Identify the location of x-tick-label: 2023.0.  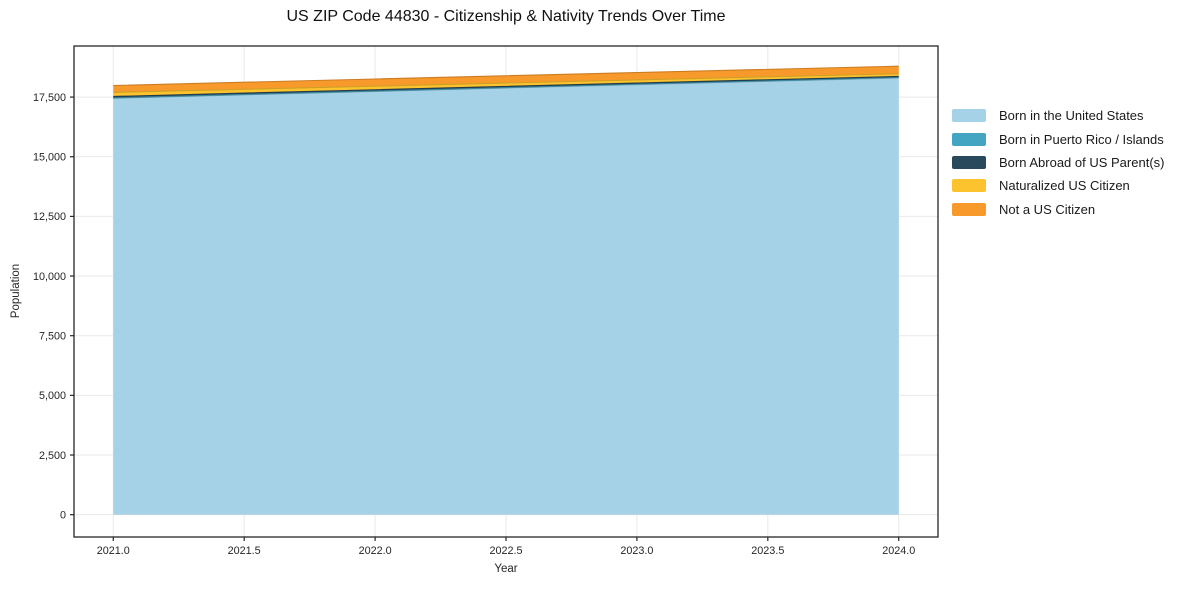
(636, 551).